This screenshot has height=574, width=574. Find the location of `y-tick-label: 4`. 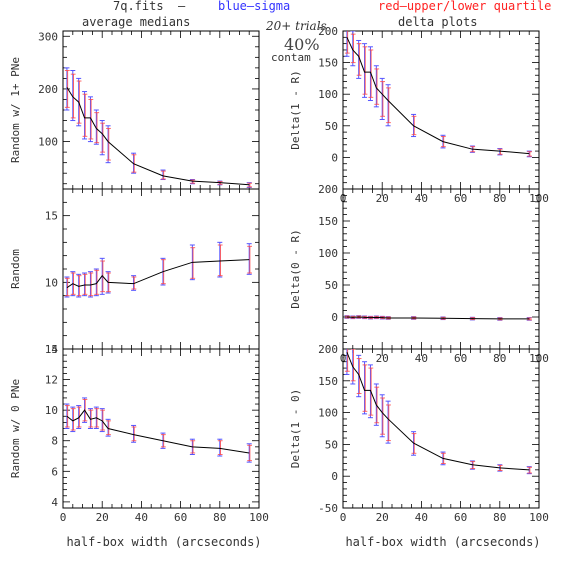

y-tick-label: 4 is located at coordinates (54, 502).